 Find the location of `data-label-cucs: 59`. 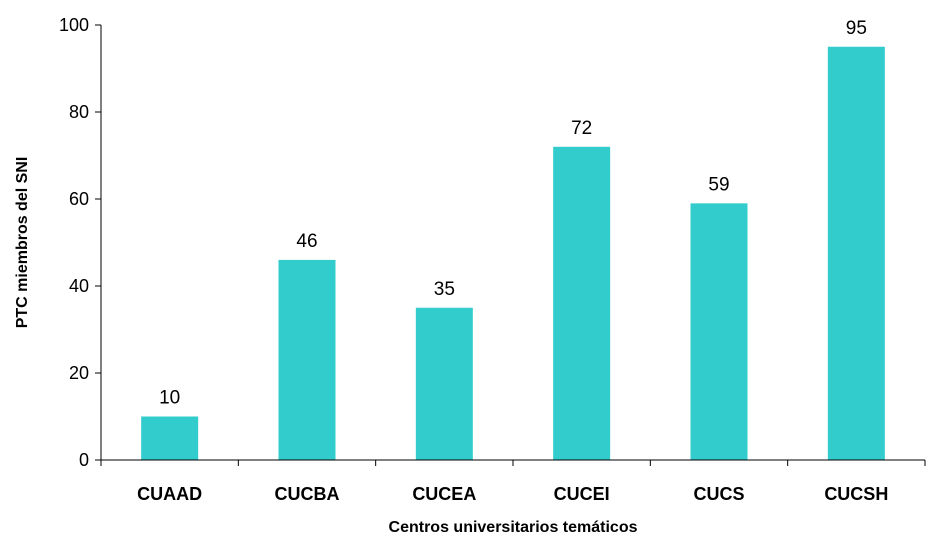

data-label-cucs: 59 is located at coordinates (718, 184).